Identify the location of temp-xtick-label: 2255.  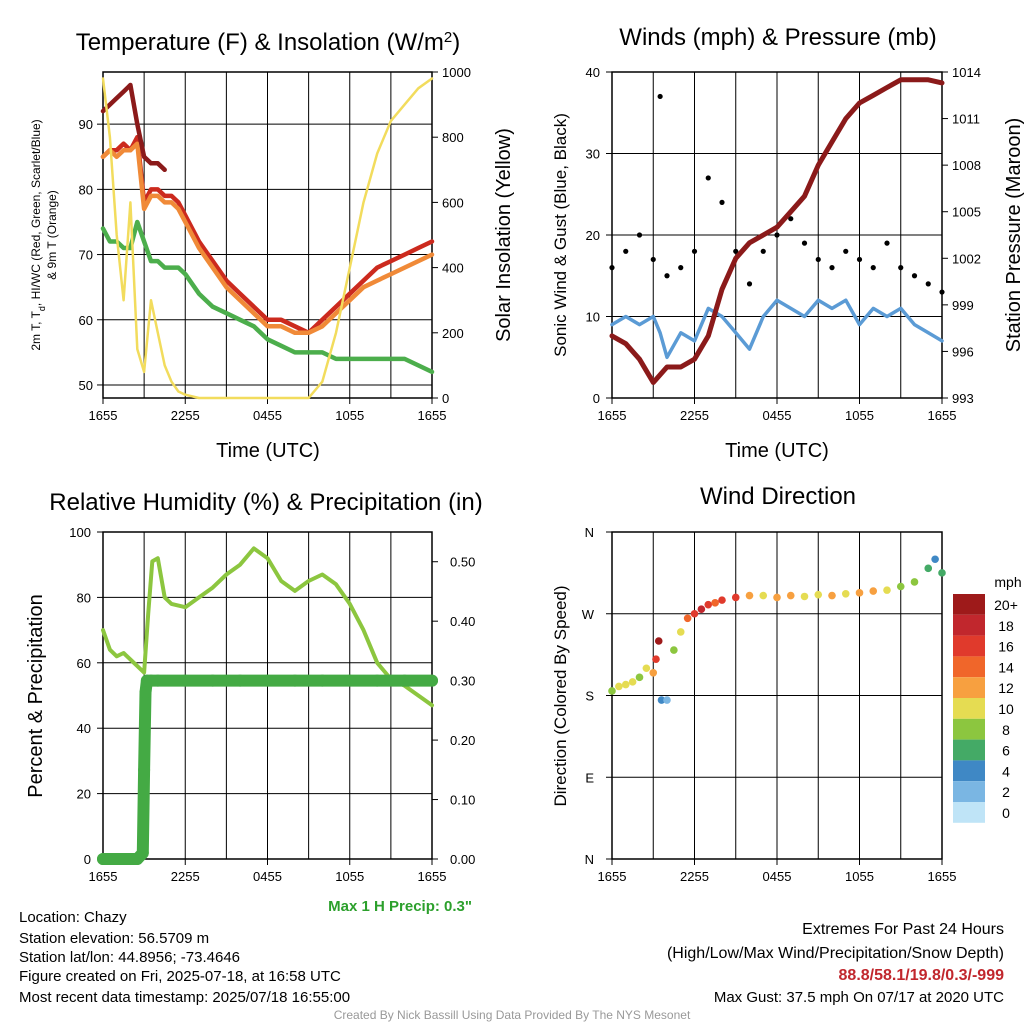
(185, 415).